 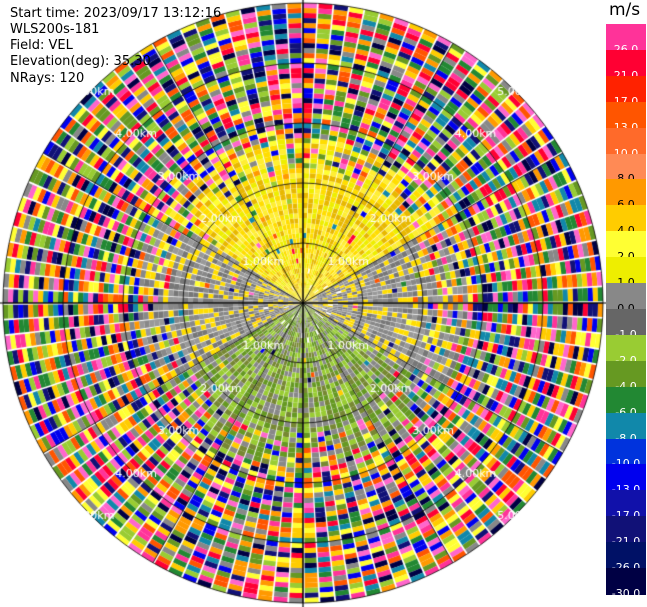 I want to click on field-label: Field: VEL, so click(x=41, y=45).